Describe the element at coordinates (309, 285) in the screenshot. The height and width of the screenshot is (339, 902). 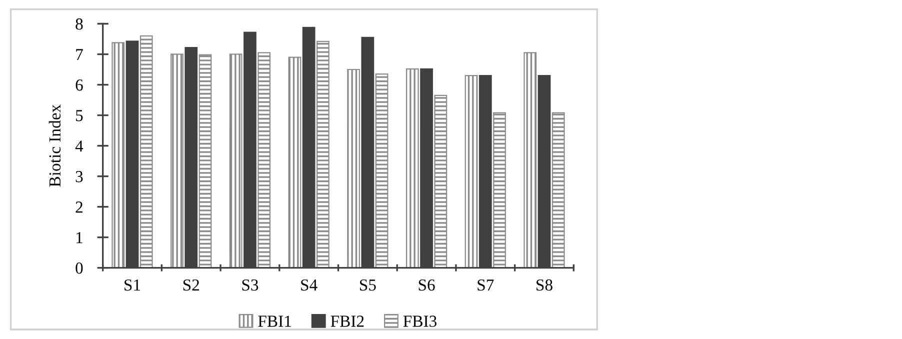
I see `x-tick-label: S4` at that location.